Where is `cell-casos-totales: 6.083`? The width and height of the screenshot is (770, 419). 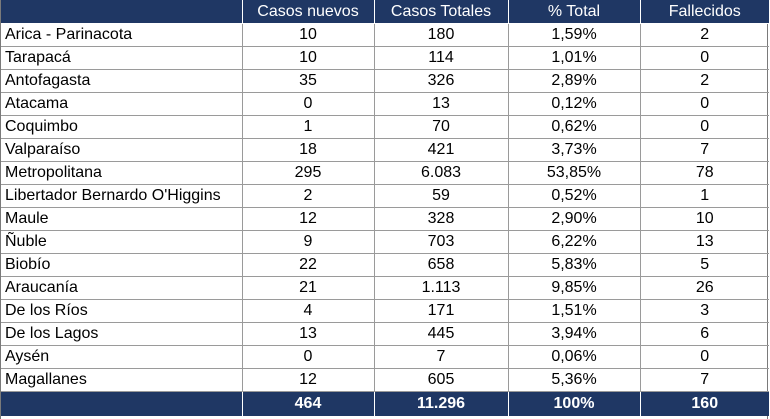
cell-casos-totales: 6.083 is located at coordinates (441, 173).